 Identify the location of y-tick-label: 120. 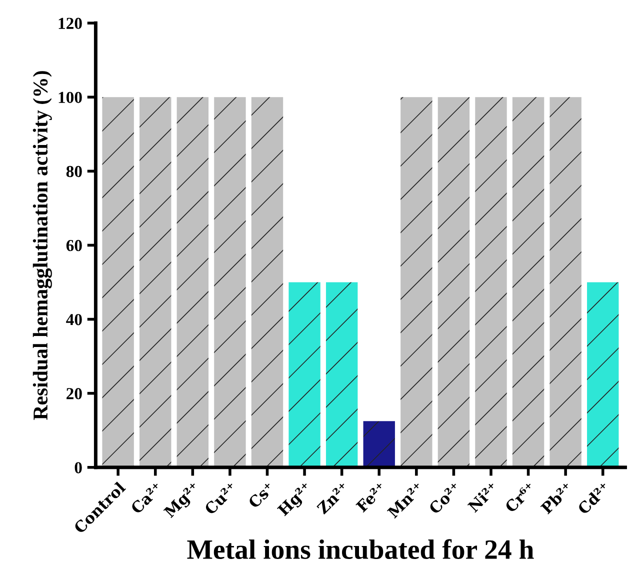
(70, 24).